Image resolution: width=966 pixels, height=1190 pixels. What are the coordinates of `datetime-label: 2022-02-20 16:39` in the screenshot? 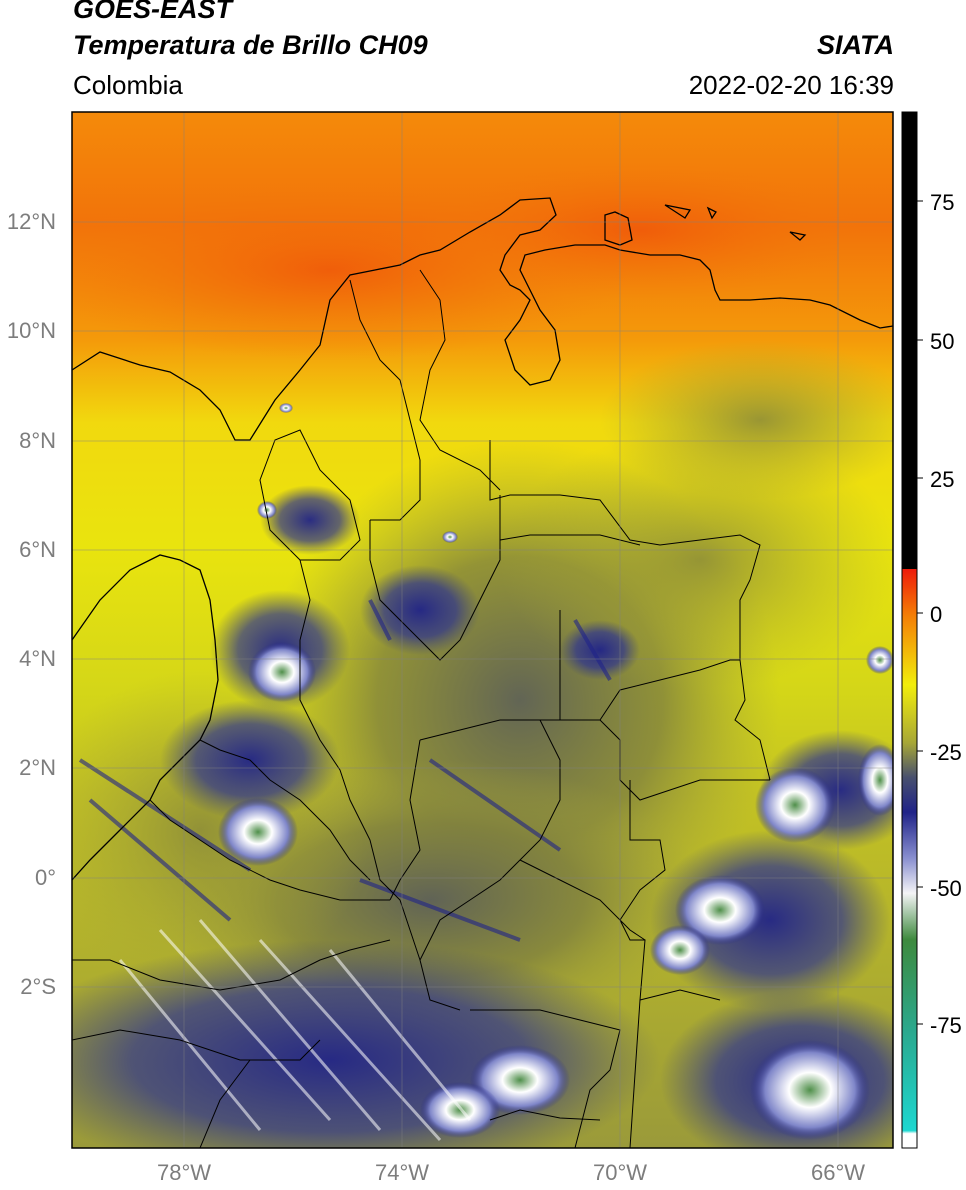 It's located at (791, 85).